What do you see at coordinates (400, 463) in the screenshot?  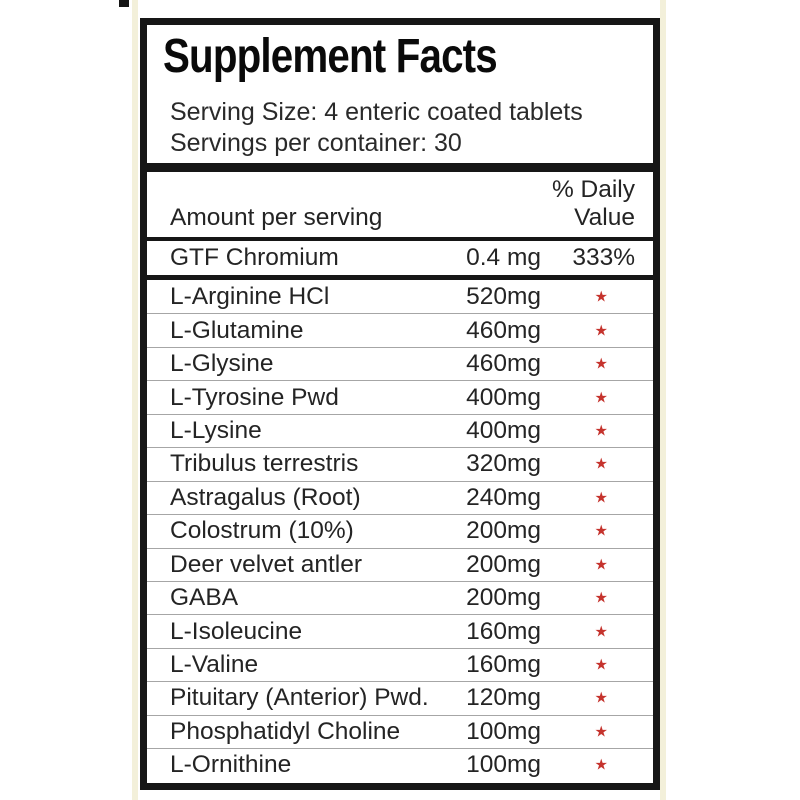 I see `table-row: Tribulus terrestris 320mg ★` at bounding box center [400, 463].